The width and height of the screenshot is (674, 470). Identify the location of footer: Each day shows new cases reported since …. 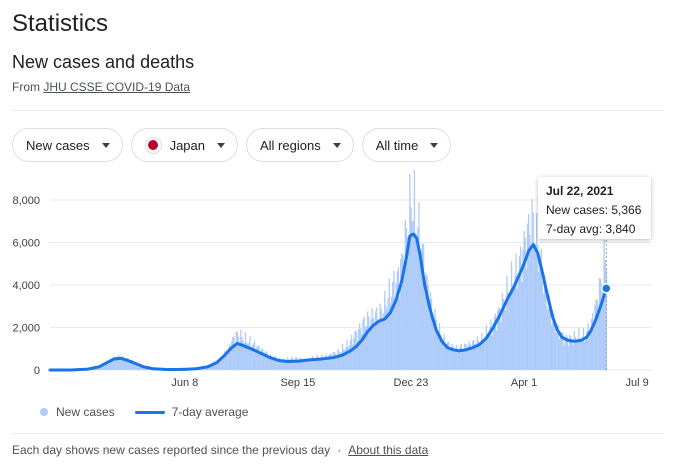
(220, 450).